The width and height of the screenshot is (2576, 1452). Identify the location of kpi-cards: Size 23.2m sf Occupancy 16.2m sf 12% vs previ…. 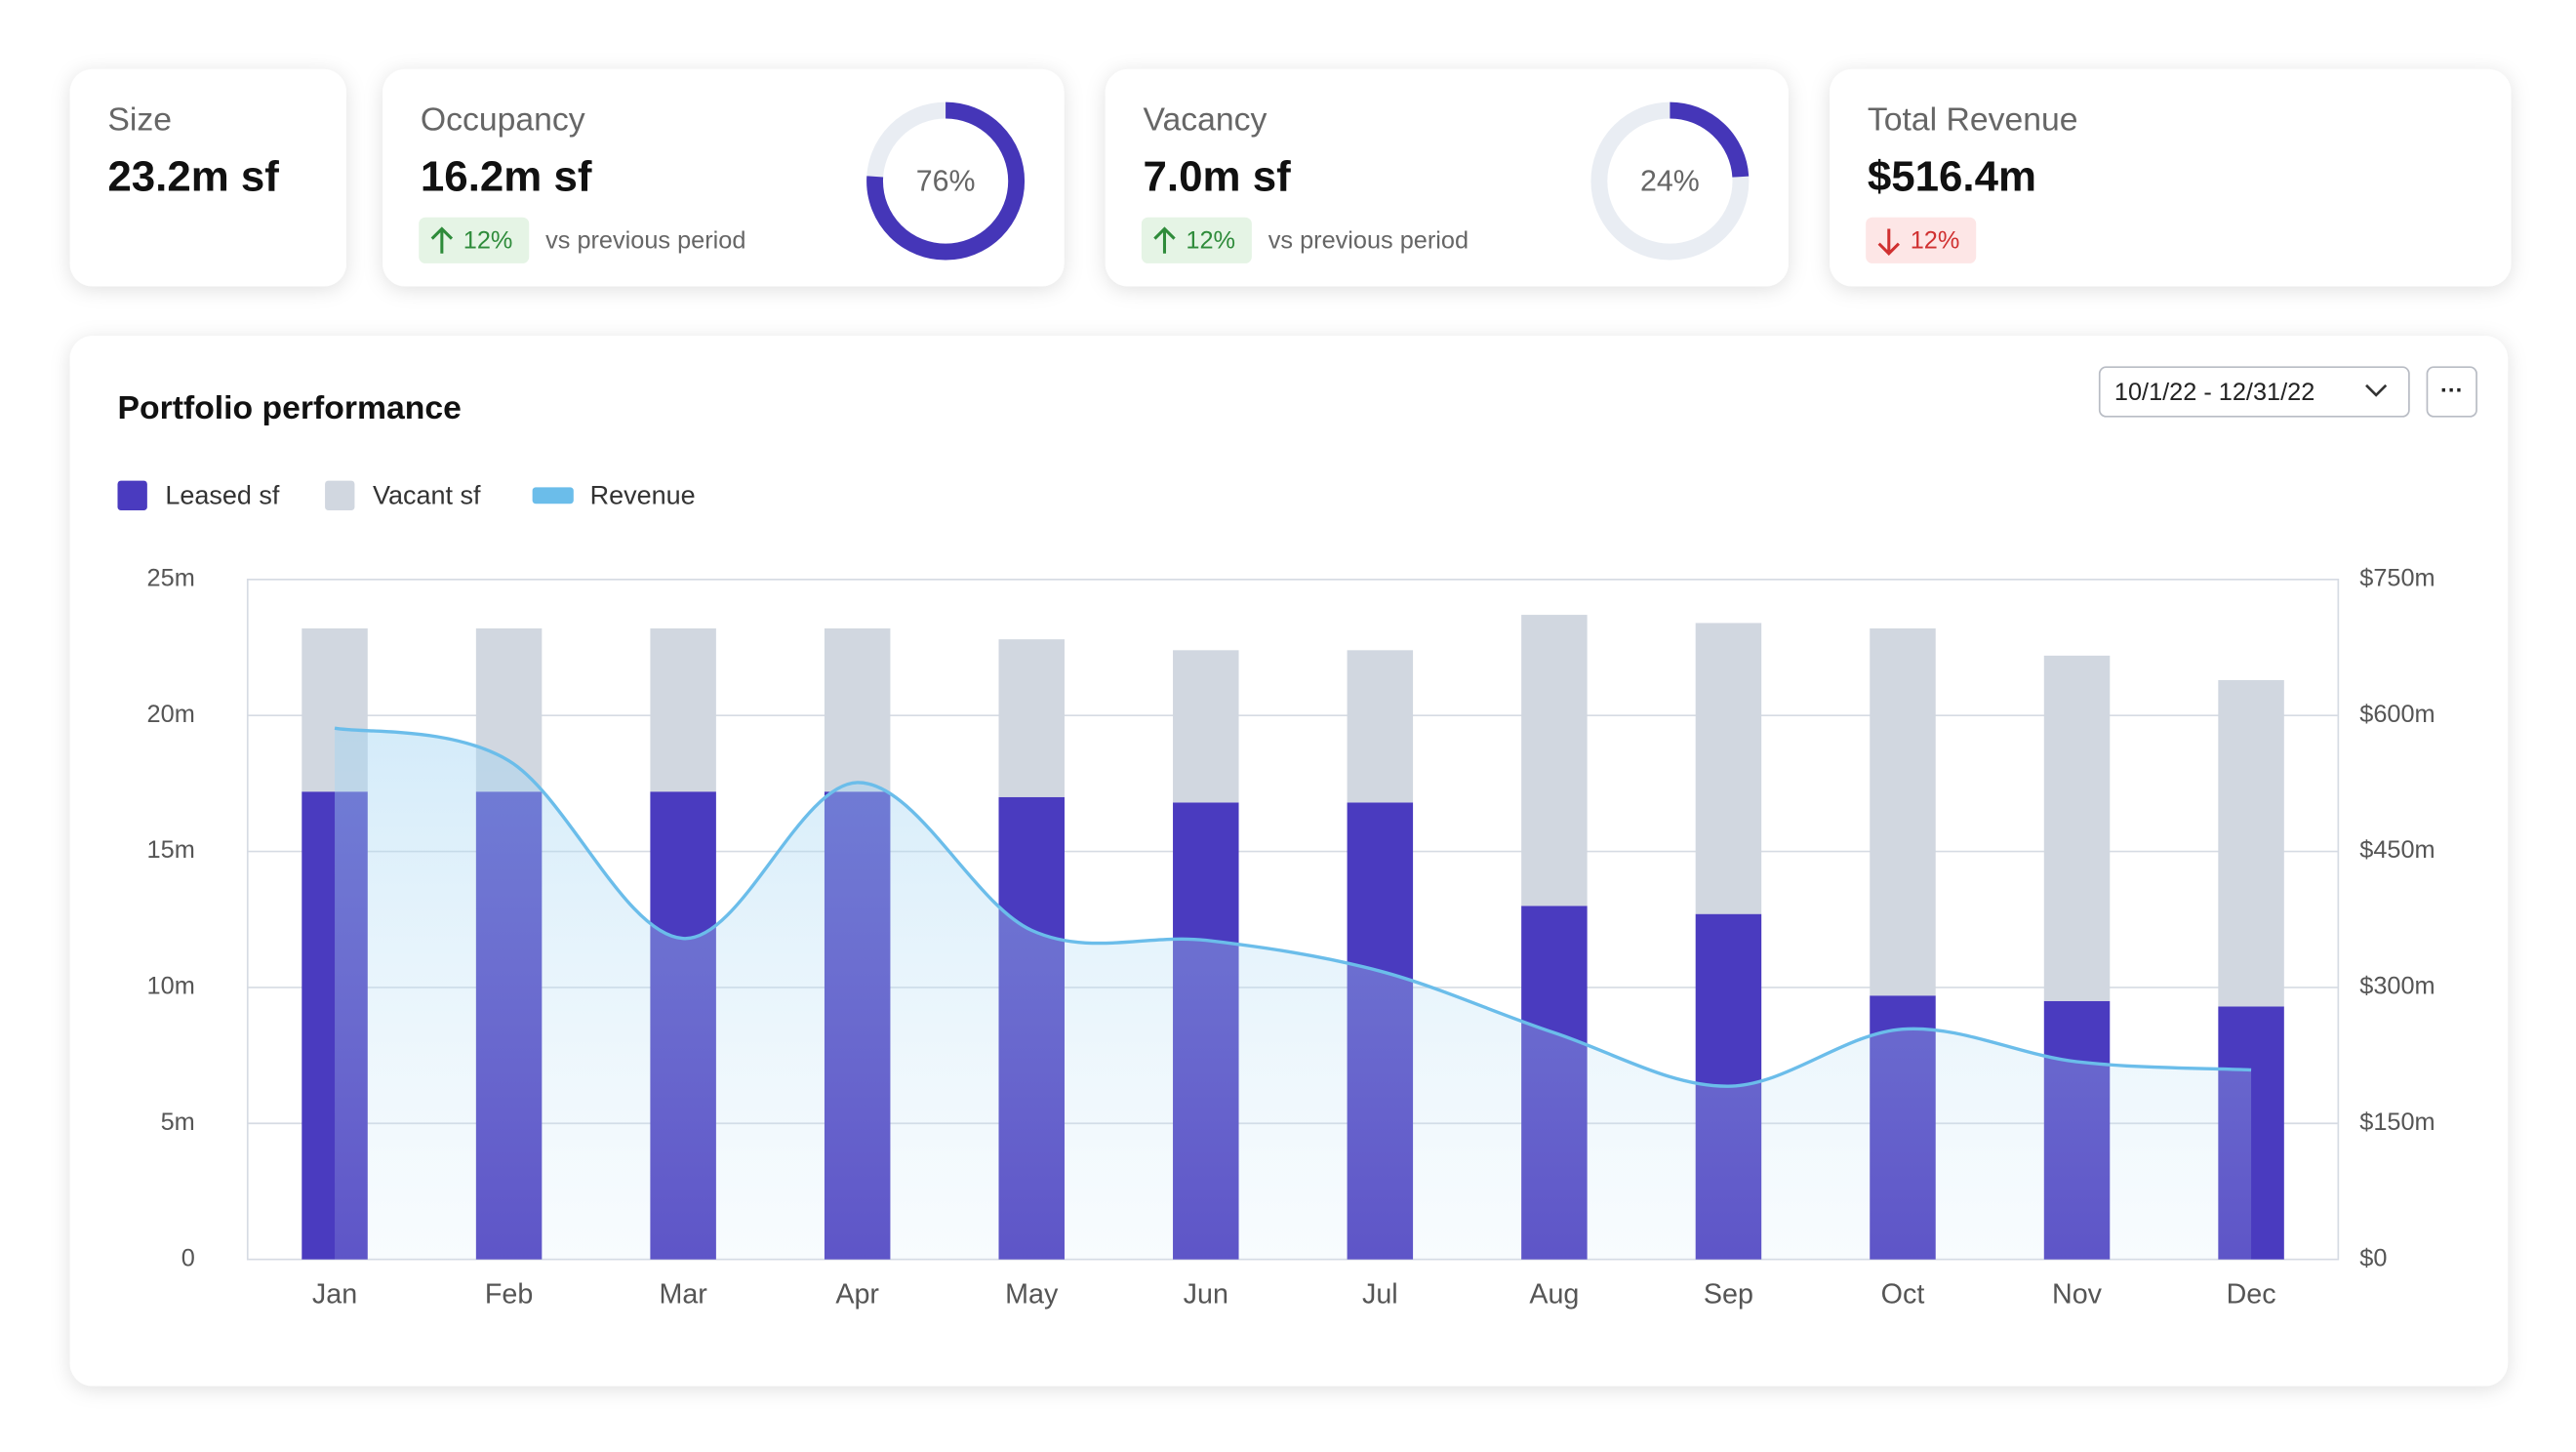
(1290, 177).